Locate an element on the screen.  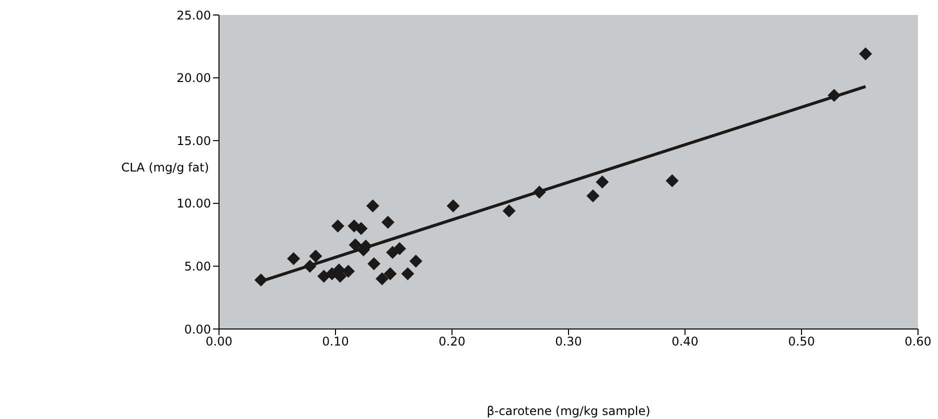
y-tick-label: 25.00 is located at coordinates (193, 15).